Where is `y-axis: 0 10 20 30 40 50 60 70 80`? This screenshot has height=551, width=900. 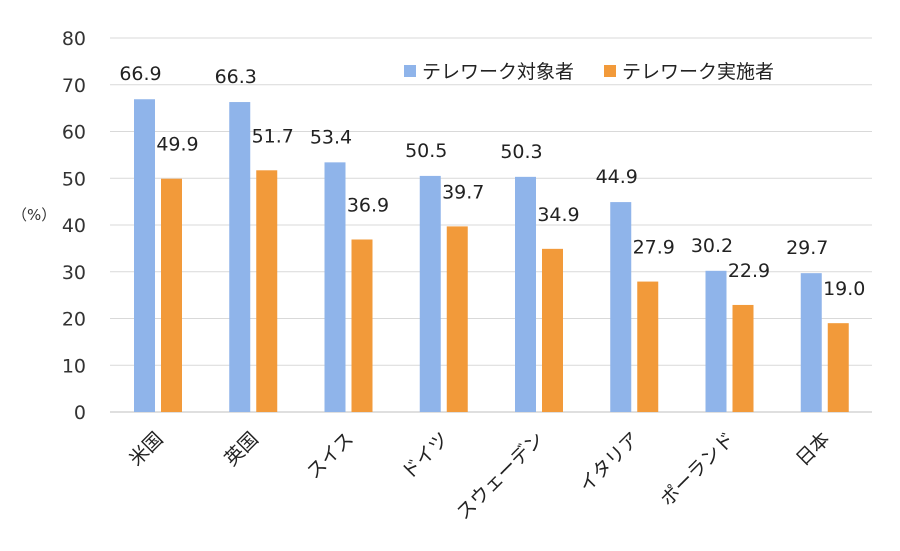 y-axis: 0 10 20 30 40 50 60 70 80 is located at coordinates (74, 226).